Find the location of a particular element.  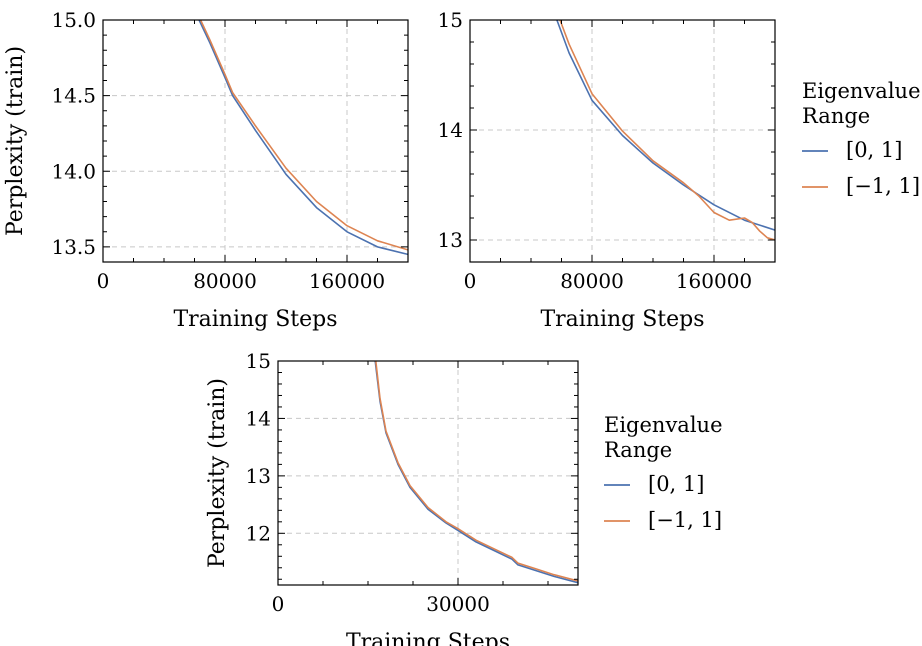

y-tick-label: 12 is located at coordinates (258, 533).